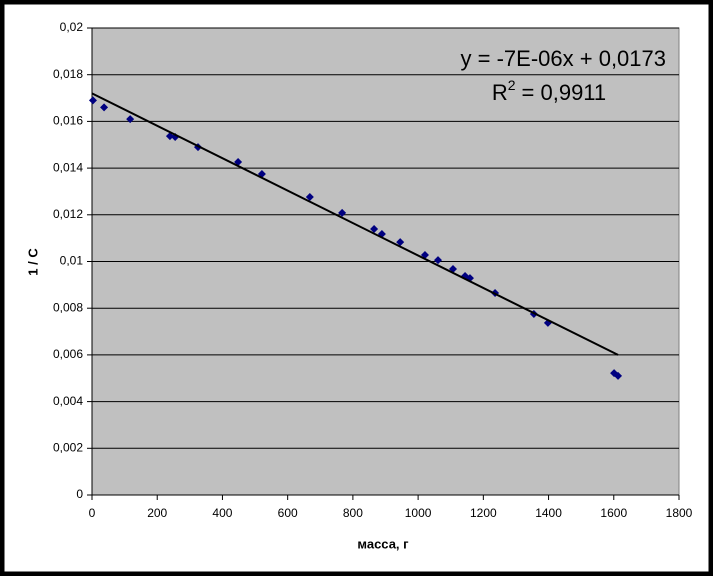  What do you see at coordinates (68, 307) in the screenshot?
I see `y-tick-label: 0,008` at bounding box center [68, 307].